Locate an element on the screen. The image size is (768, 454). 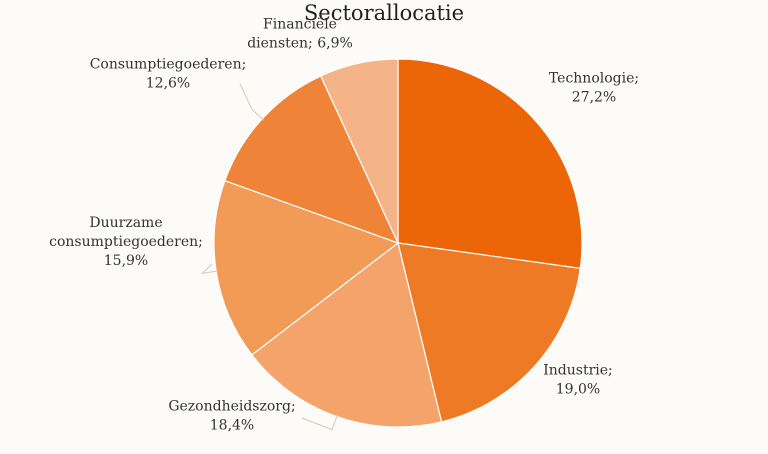
leader-line-gezondheidszorg is located at coordinates (319, 422).